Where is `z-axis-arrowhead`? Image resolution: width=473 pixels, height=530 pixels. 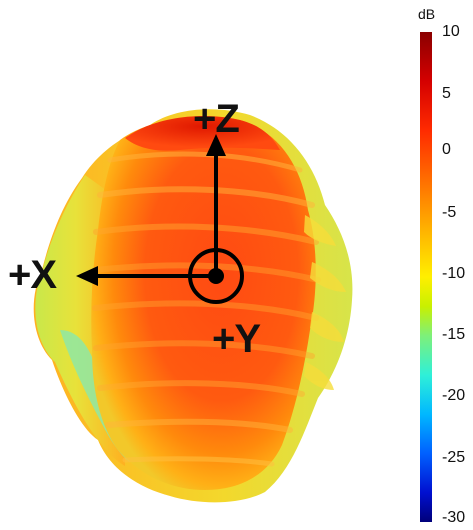 z-axis-arrowhead is located at coordinates (216, 145).